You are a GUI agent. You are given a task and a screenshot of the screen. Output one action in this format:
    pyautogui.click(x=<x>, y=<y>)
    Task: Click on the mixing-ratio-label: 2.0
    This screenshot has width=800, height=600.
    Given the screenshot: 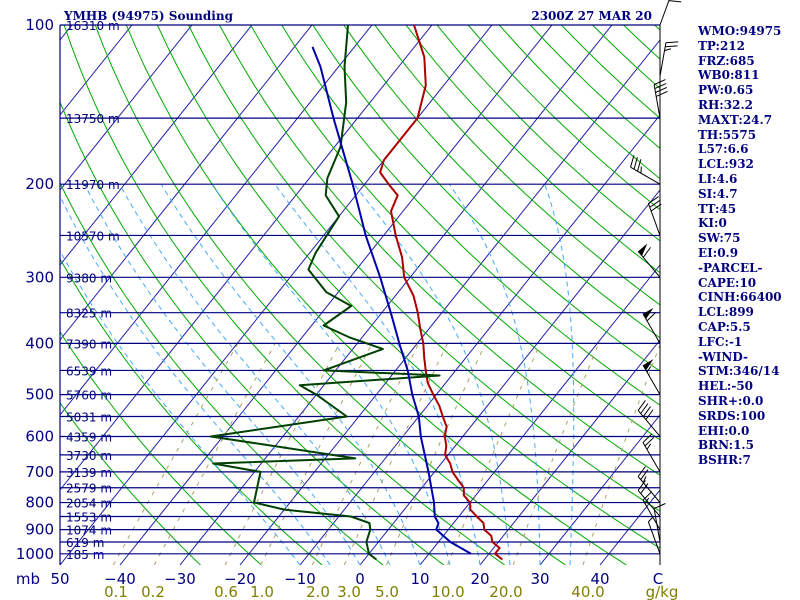 What is the action you would take?
    pyautogui.click(x=318, y=591)
    